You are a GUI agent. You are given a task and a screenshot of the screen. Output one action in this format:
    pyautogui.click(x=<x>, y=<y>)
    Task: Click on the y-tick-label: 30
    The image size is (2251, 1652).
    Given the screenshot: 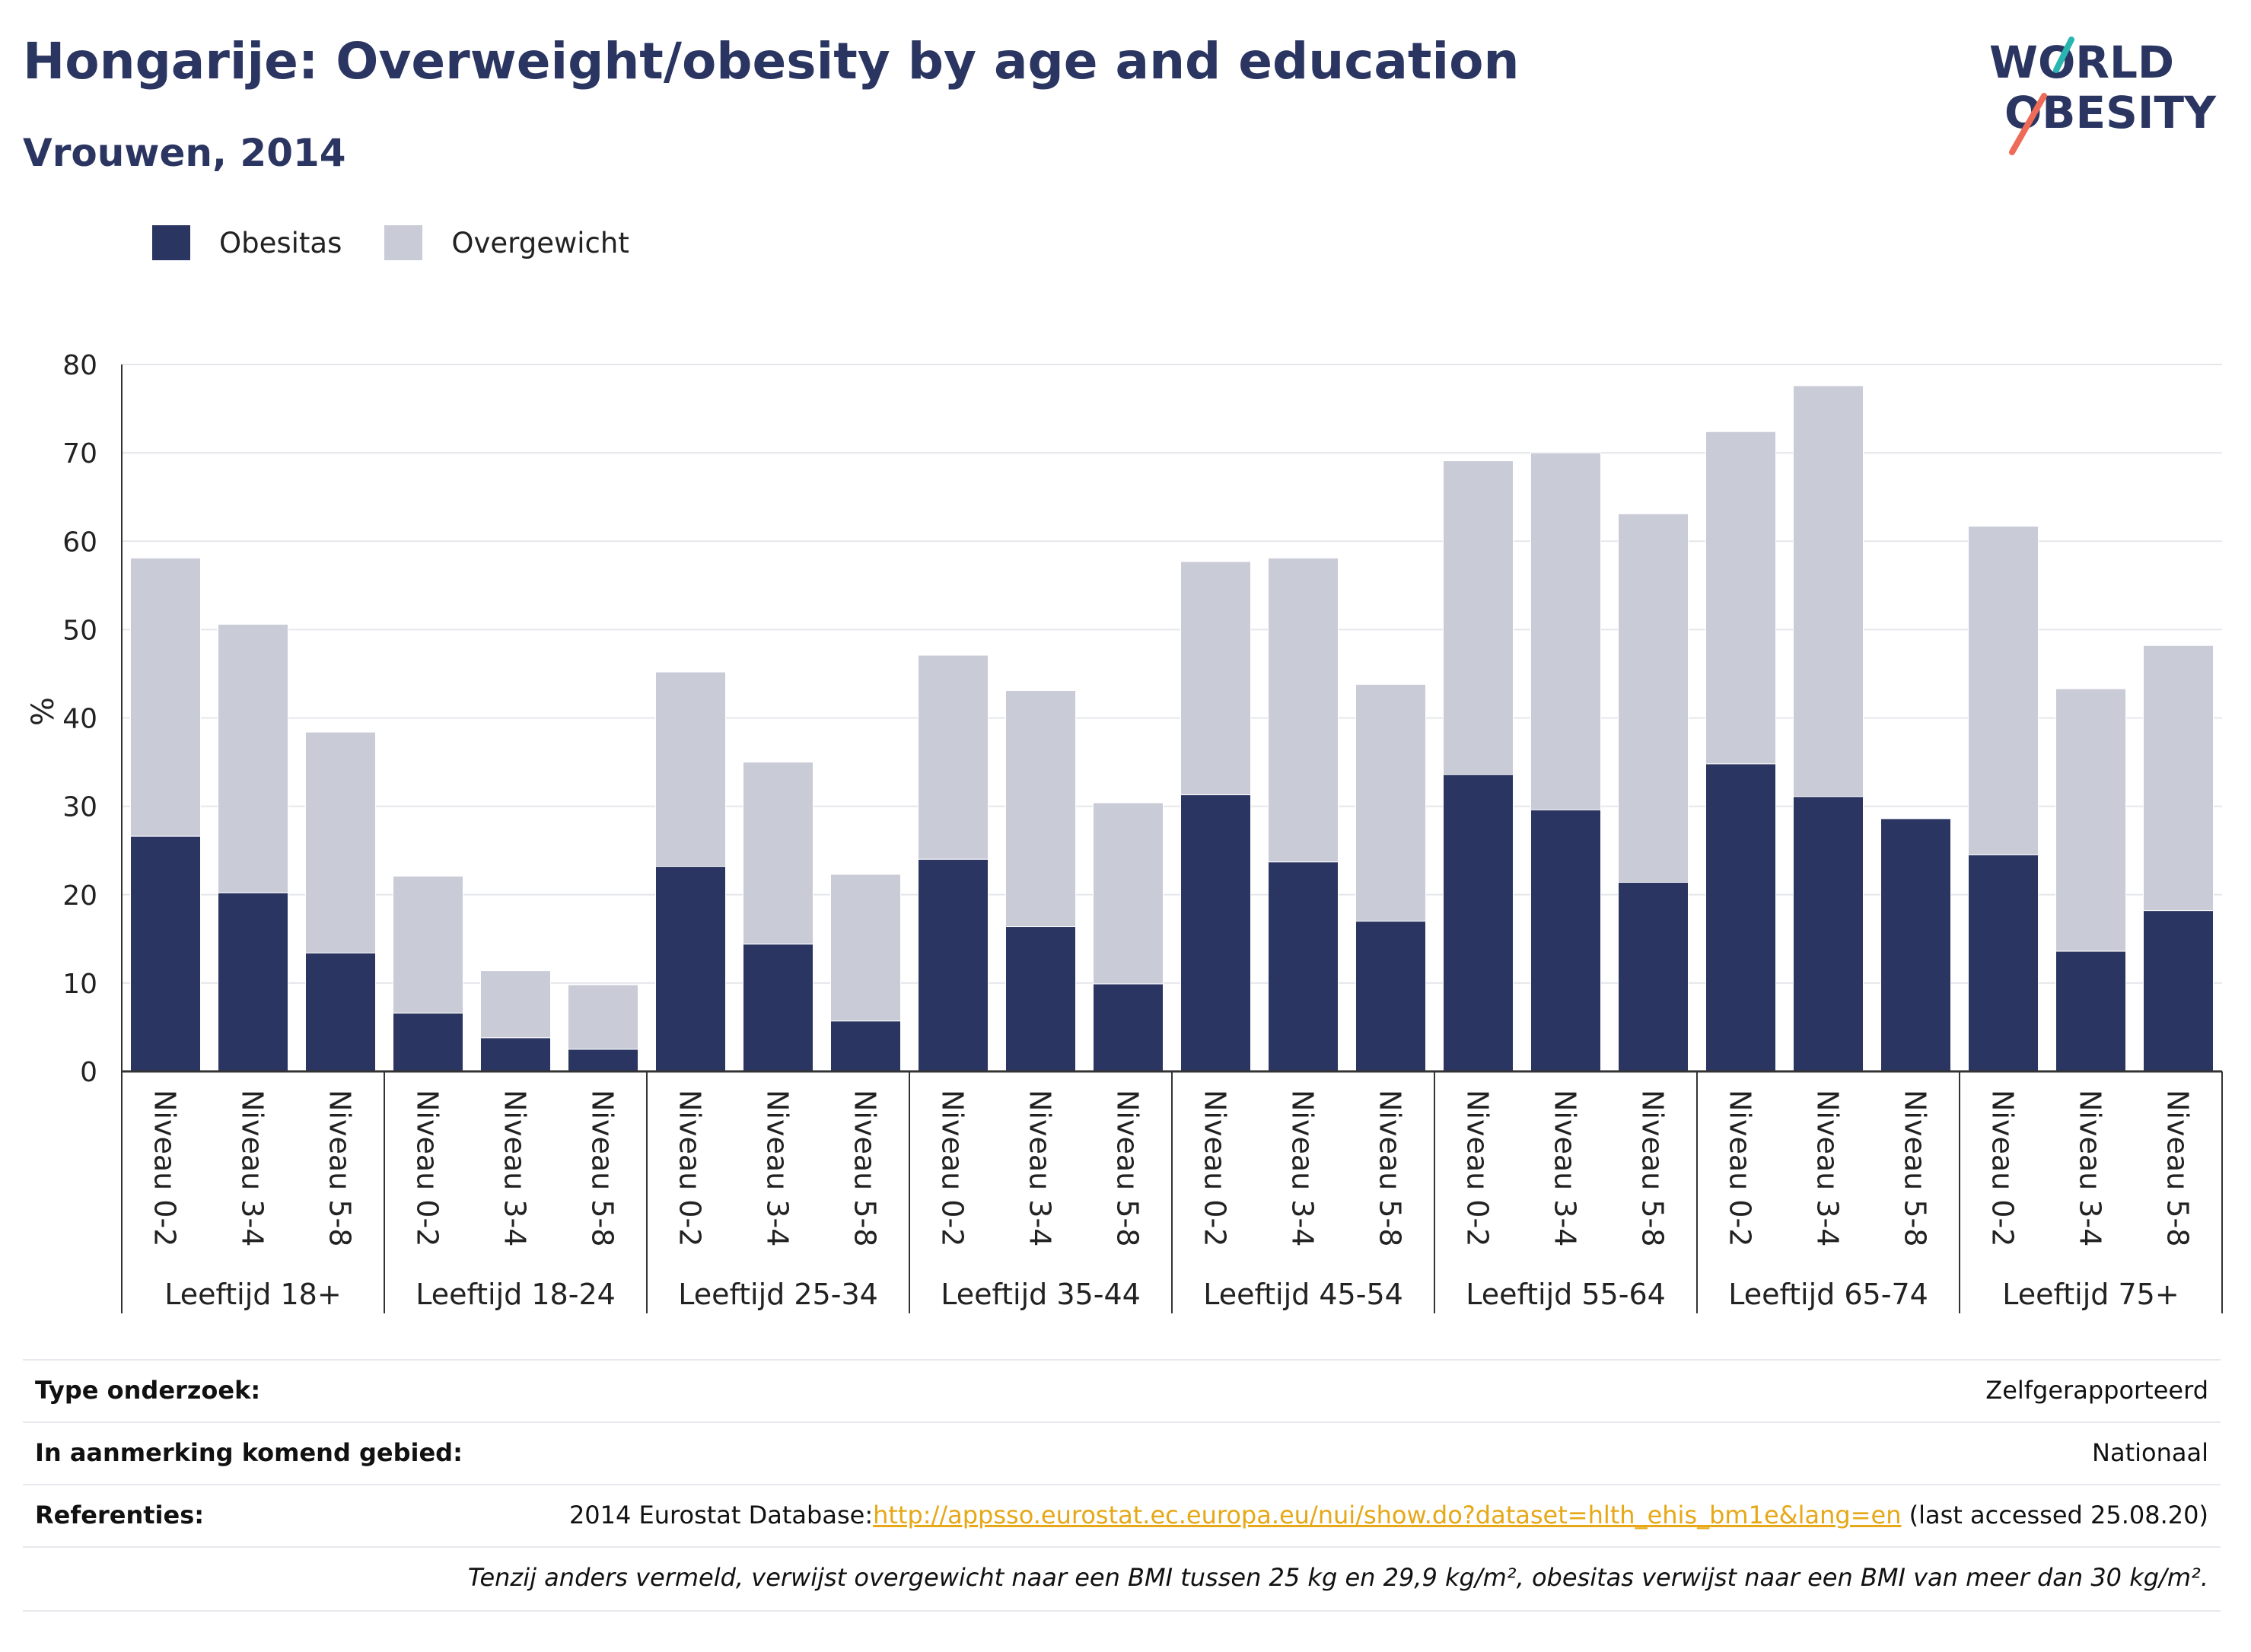 What is the action you would take?
    pyautogui.click(x=79, y=808)
    